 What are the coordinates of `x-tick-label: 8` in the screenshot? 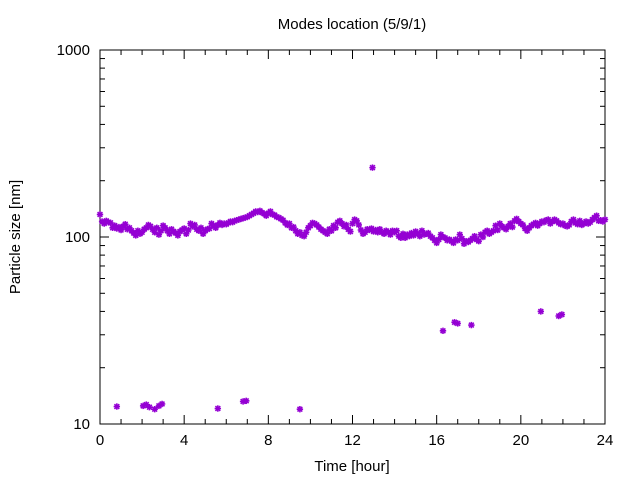 It's located at (268, 440).